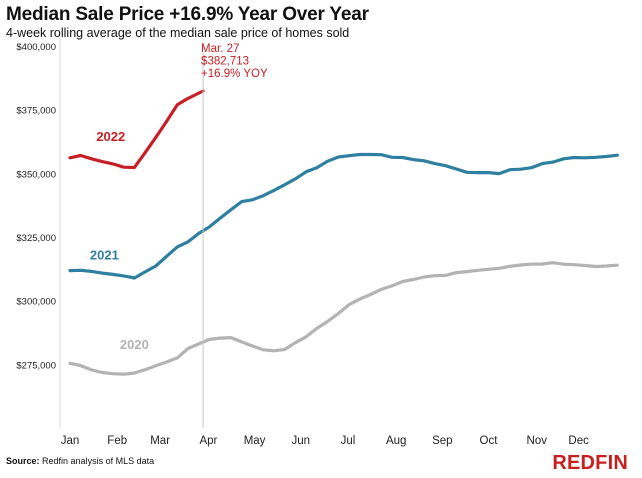 The height and width of the screenshot is (478, 642). What do you see at coordinates (489, 441) in the screenshot?
I see `x-tick-label-oct: Oct` at bounding box center [489, 441].